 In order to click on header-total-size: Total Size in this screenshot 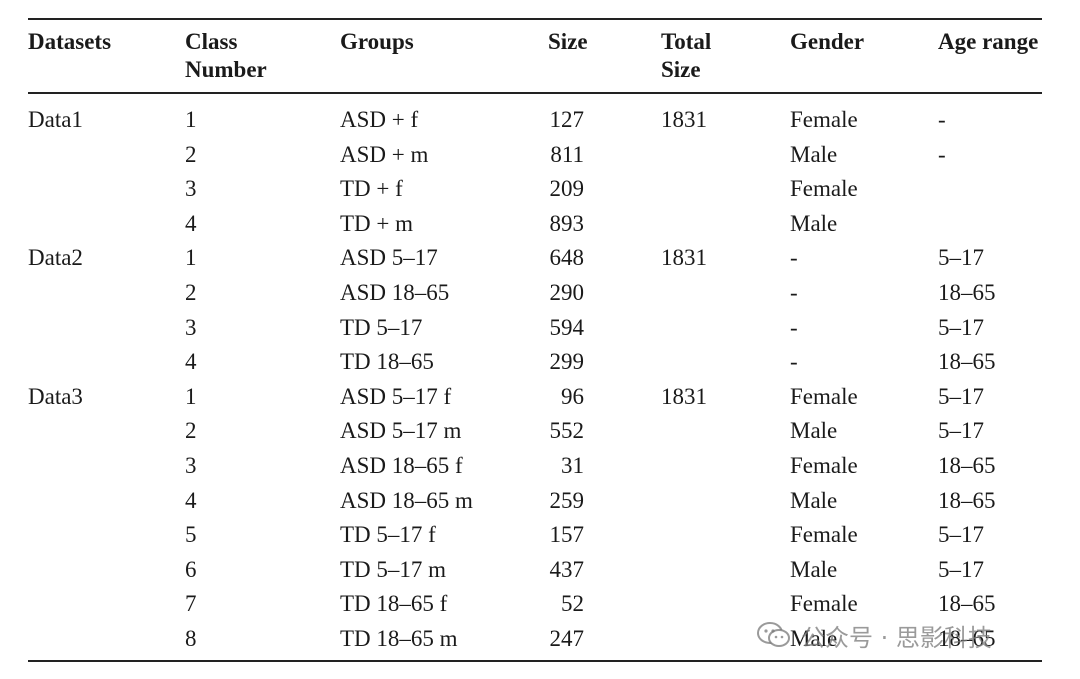, I will do `click(686, 56)`.